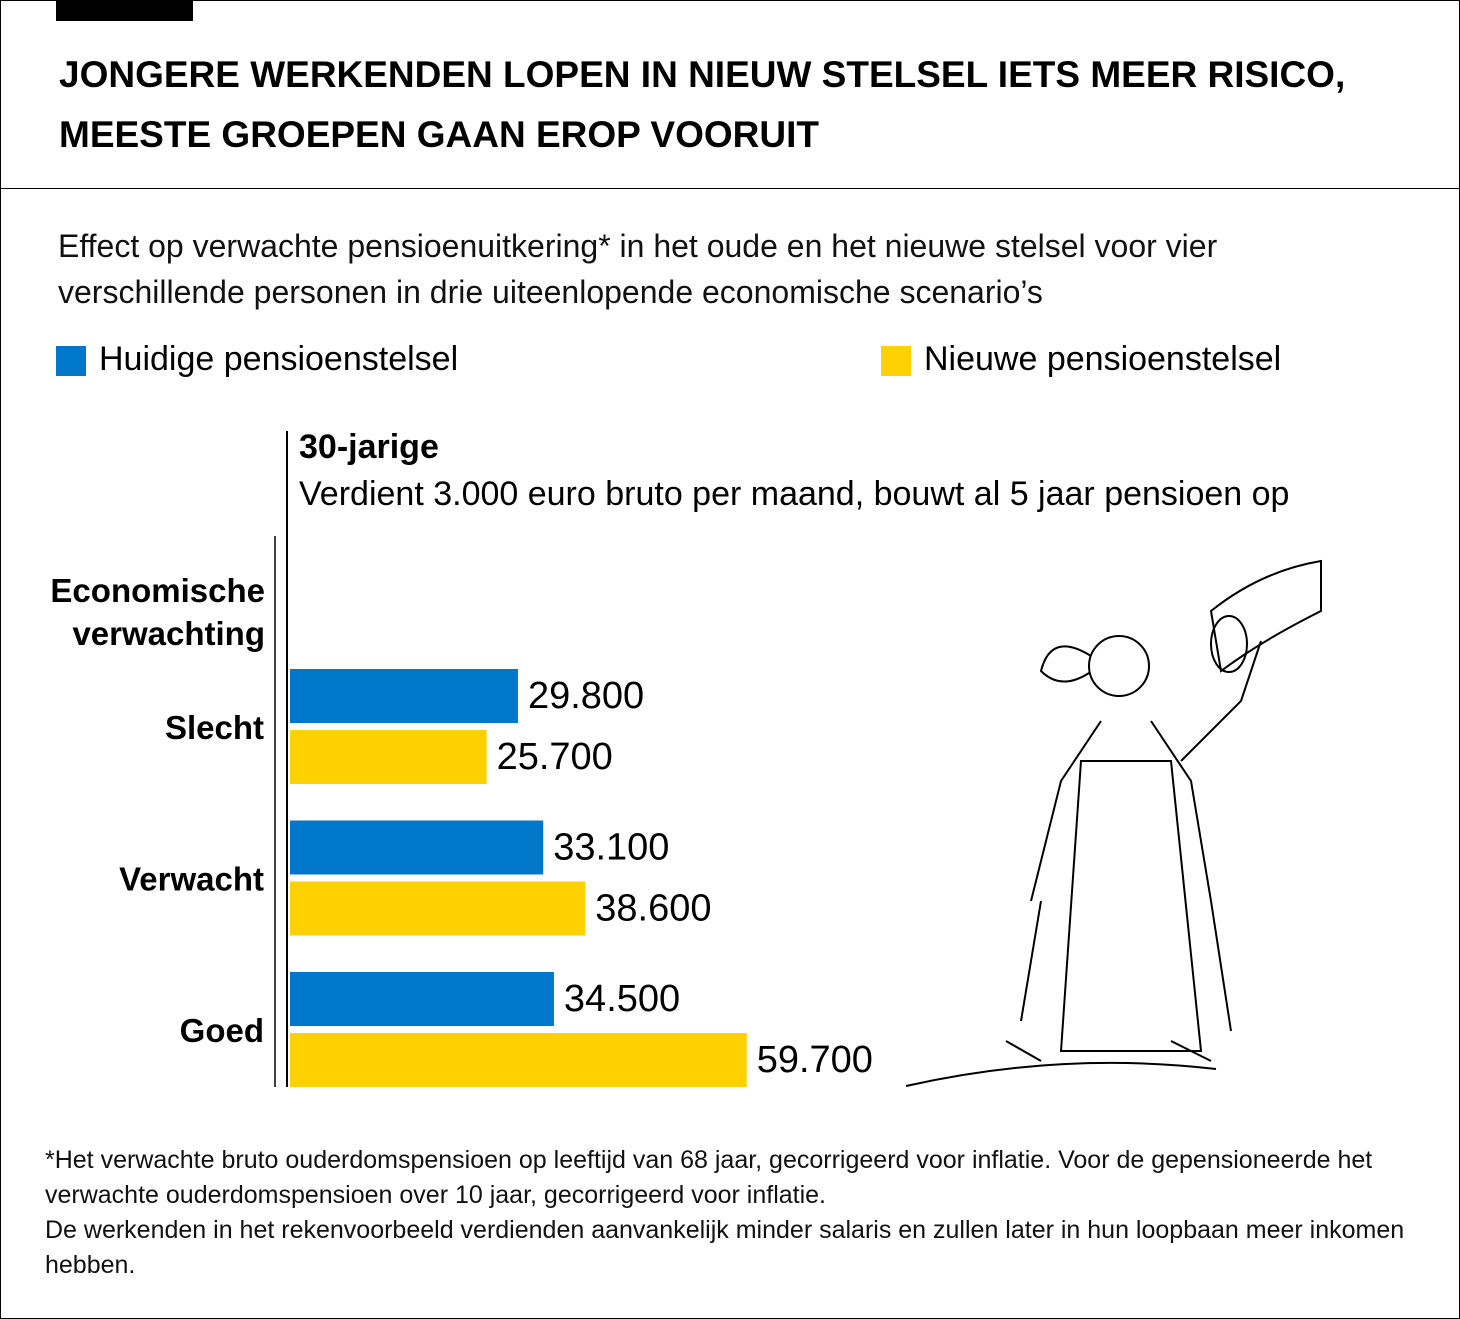  Describe the element at coordinates (622, 999) in the screenshot. I see `value-label: 34.500` at that location.